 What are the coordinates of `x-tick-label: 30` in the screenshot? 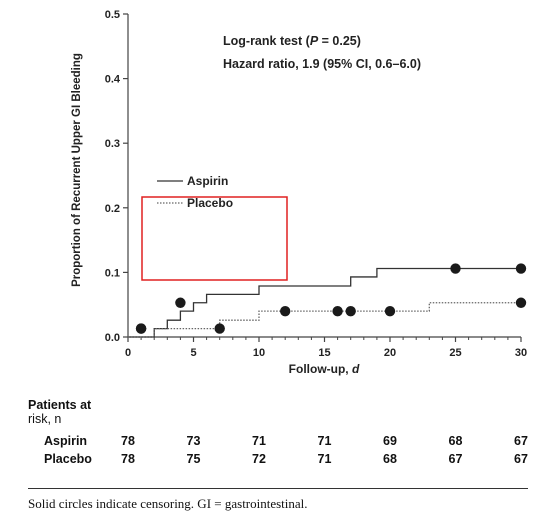 It's located at (521, 353).